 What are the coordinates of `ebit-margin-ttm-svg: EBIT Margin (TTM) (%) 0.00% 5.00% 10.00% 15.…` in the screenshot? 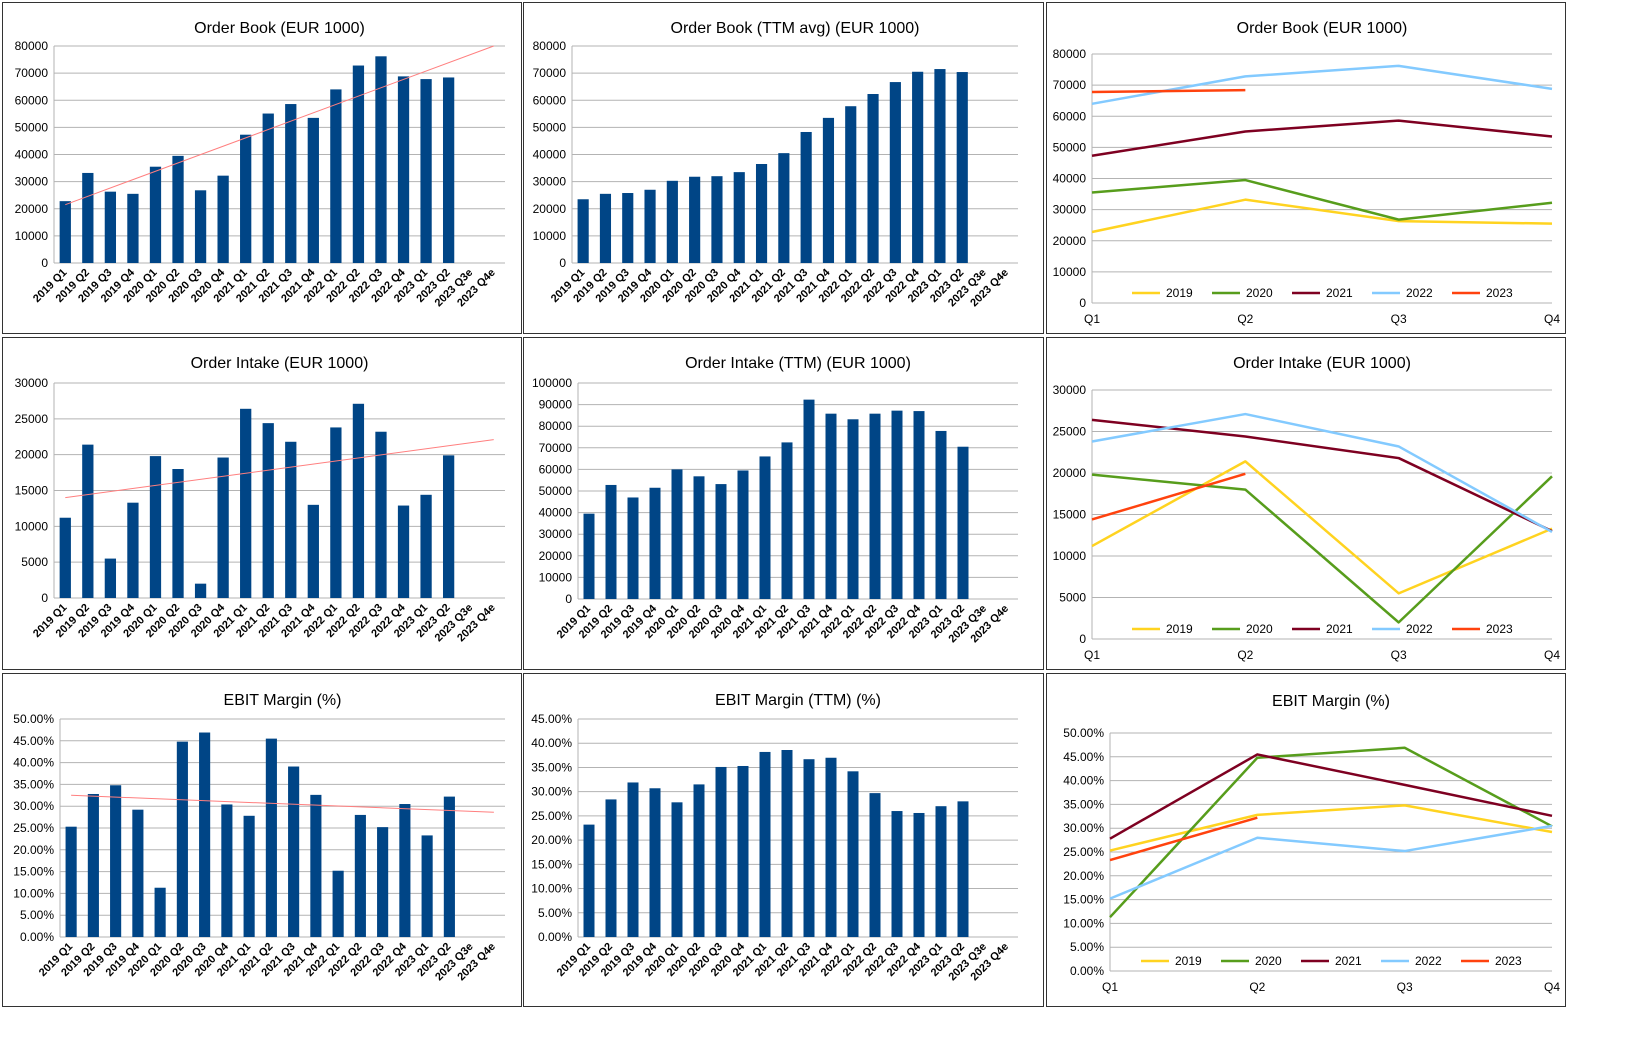 It's located at (774, 837).